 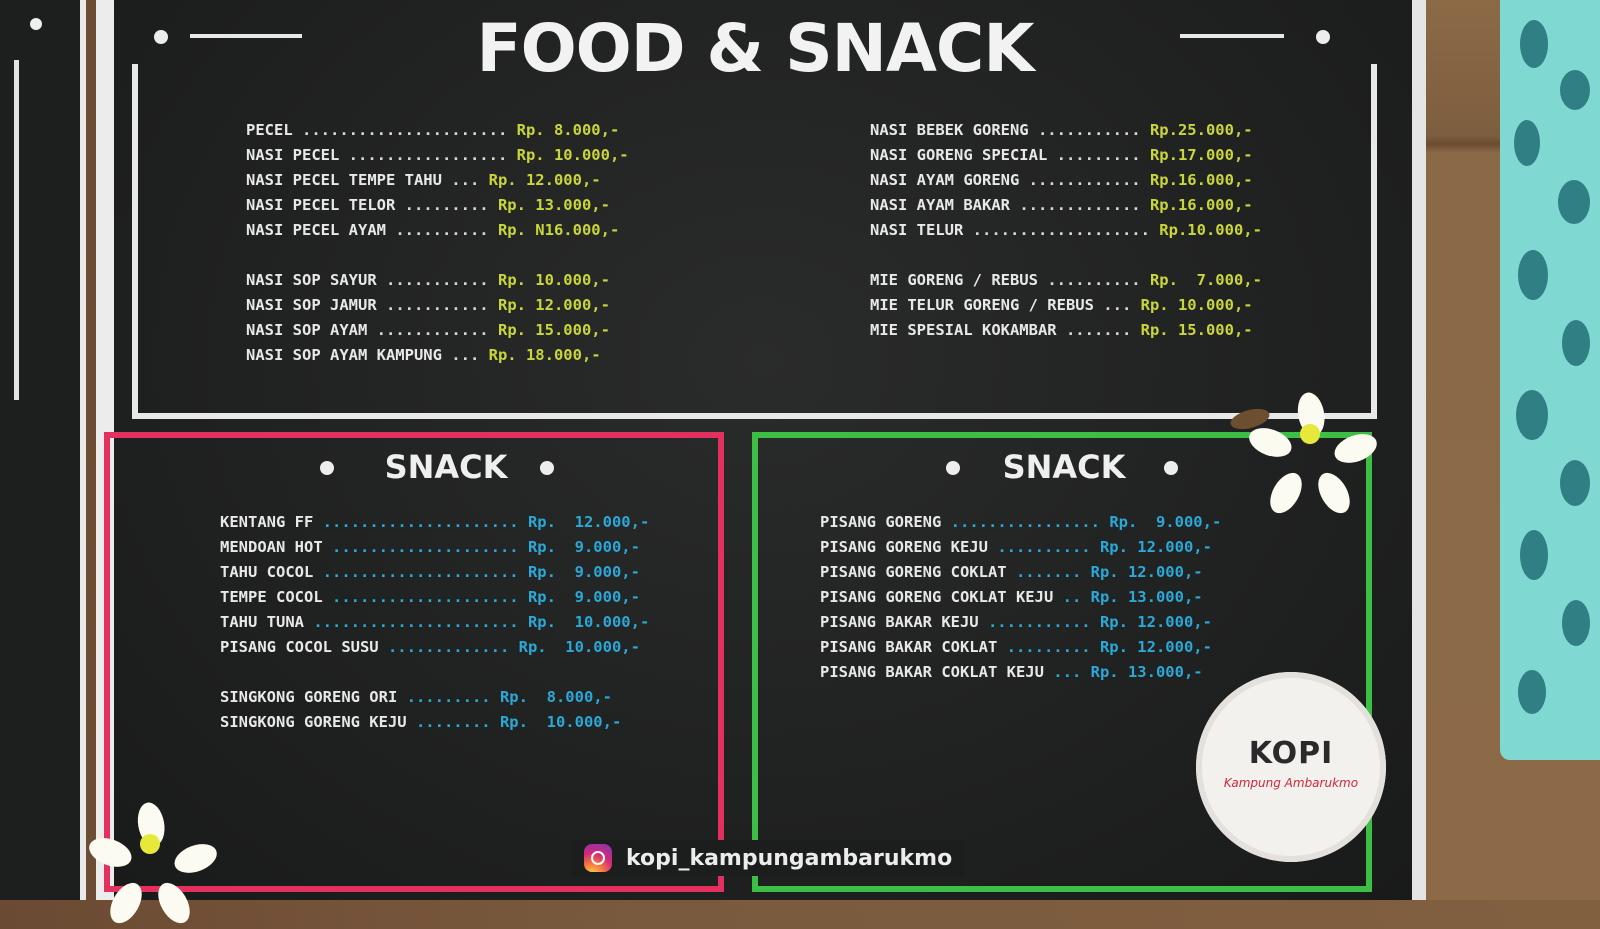 I want to click on list-gap, so click(x=1066, y=255).